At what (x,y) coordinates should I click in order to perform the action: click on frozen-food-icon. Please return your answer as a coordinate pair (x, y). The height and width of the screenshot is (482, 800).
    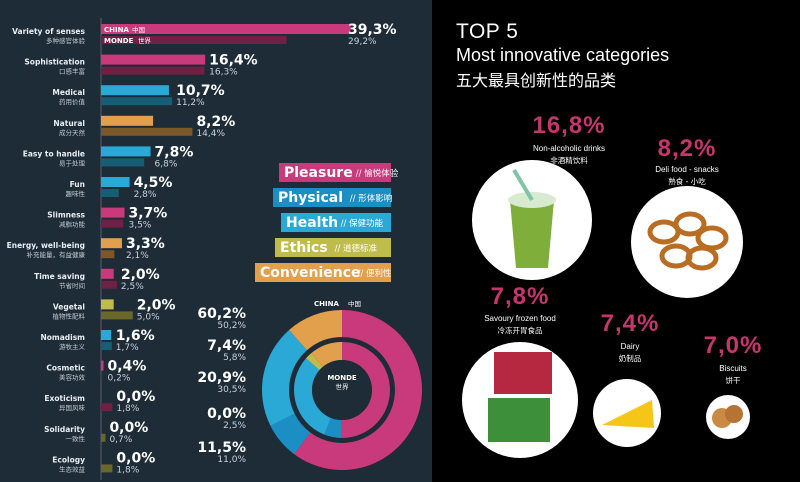
    Looking at the image, I should click on (520, 400).